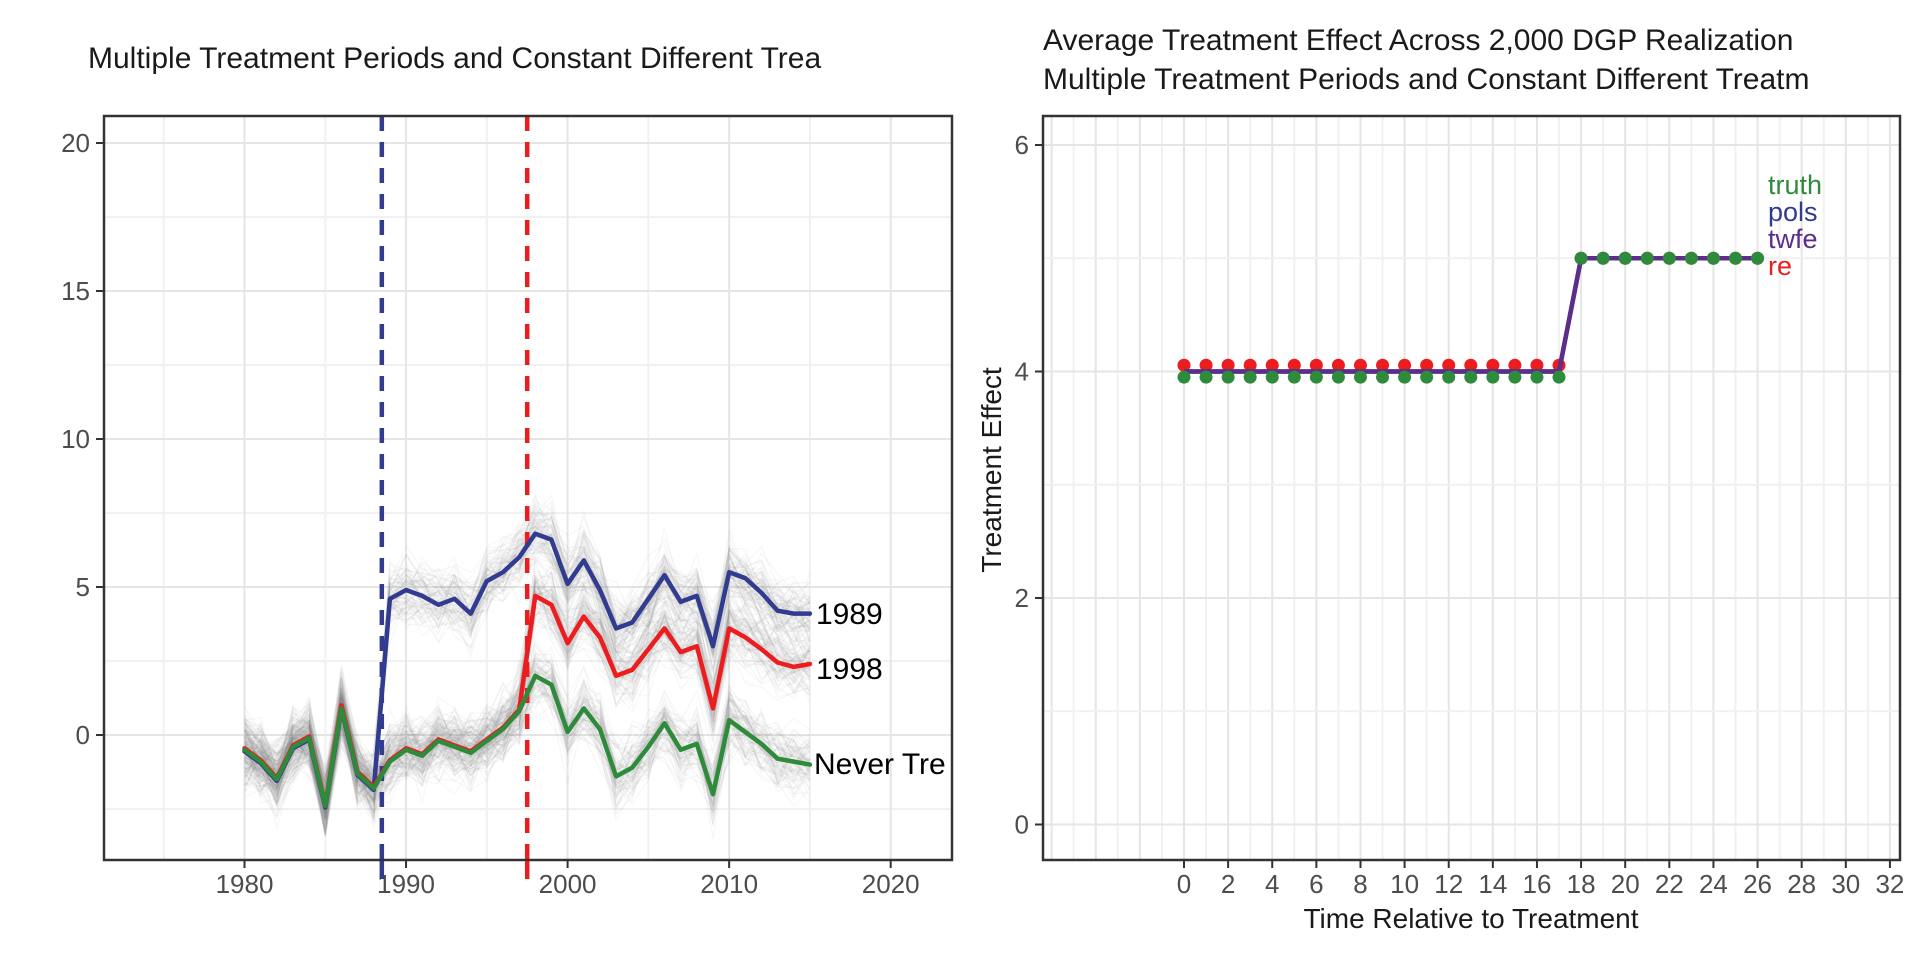  Describe the element at coordinates (1793, 239) in the screenshot. I see `legend-label-twfe: twfe` at that location.